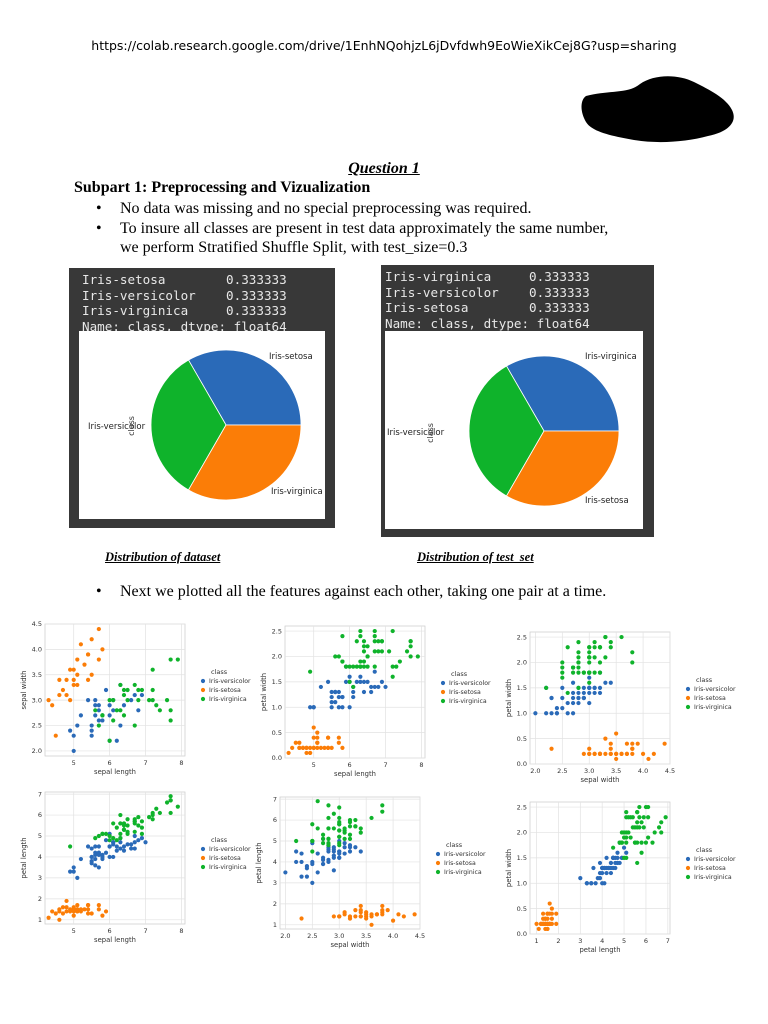 The height and width of the screenshot is (1024, 768). I want to click on y-tick-label: 4.5, so click(37, 624).